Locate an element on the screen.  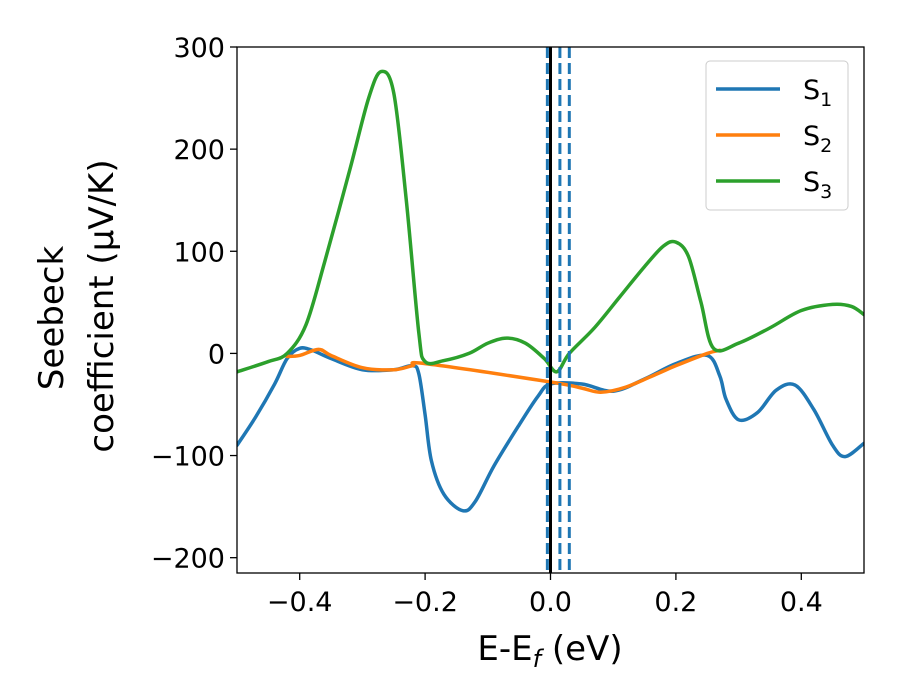
y-tick-label: 100 is located at coordinates (199, 252).